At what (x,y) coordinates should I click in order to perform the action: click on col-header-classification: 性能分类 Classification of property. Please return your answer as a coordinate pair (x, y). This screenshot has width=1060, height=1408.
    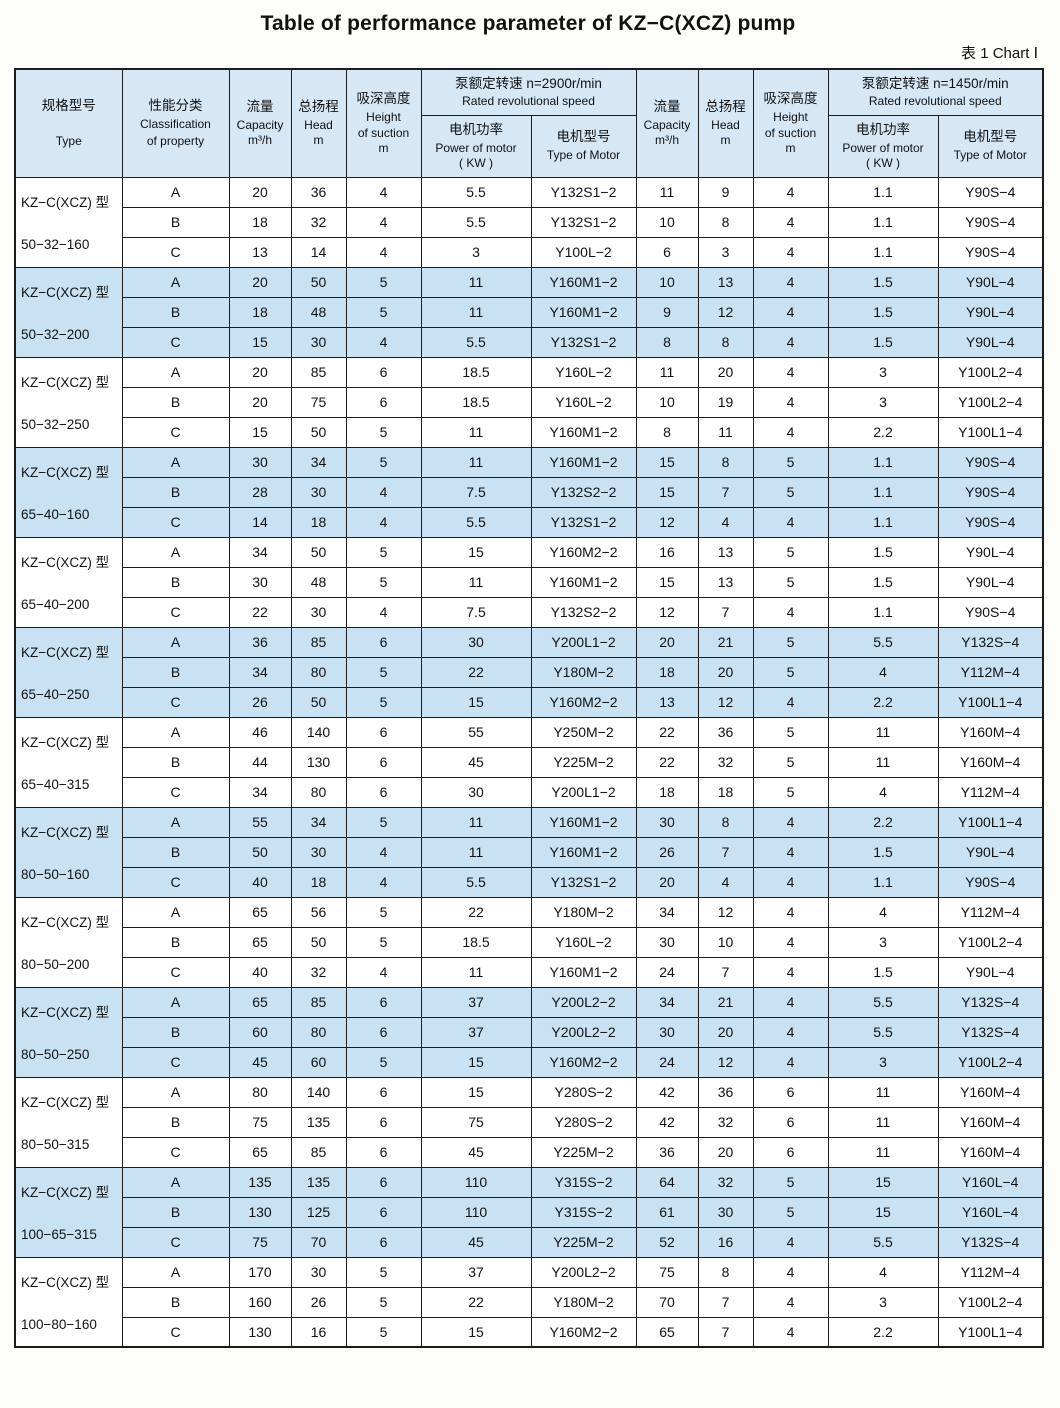
    Looking at the image, I should click on (175, 123).